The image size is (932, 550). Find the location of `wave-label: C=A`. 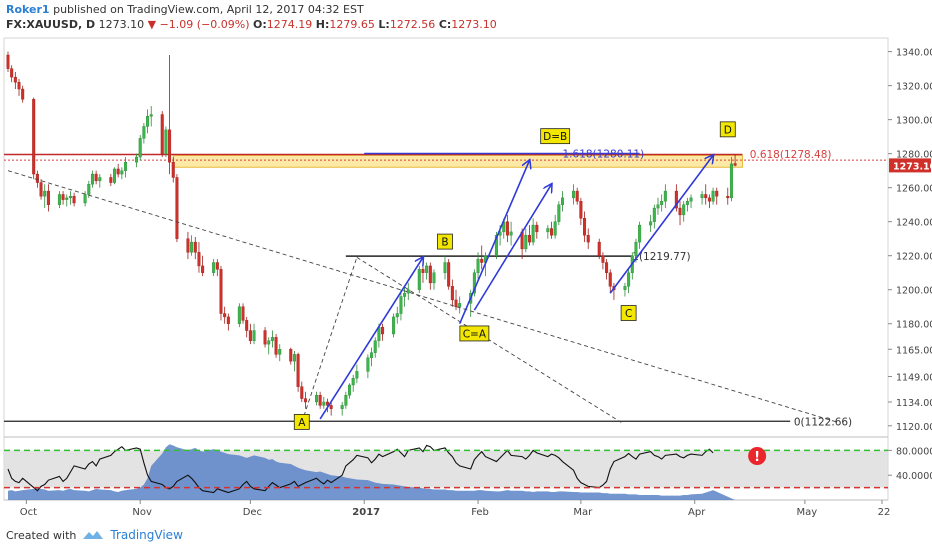

wave-label: C=A is located at coordinates (475, 334).